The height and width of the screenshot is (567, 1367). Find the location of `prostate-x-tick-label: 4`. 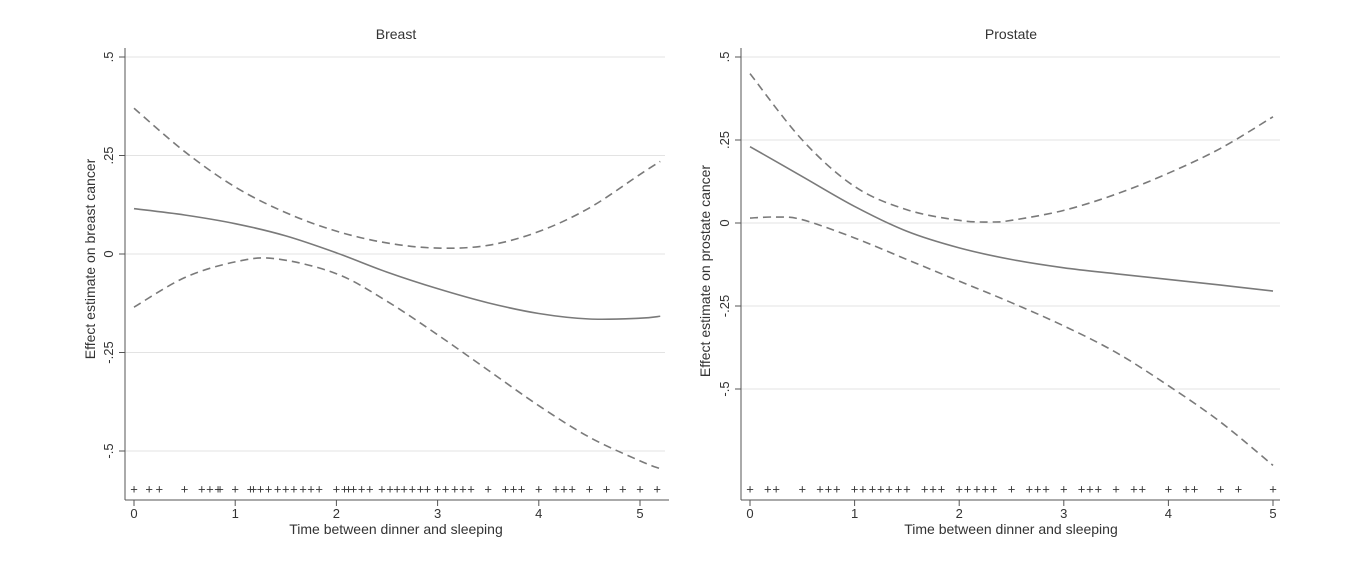

prostate-x-tick-label: 4 is located at coordinates (1168, 513).